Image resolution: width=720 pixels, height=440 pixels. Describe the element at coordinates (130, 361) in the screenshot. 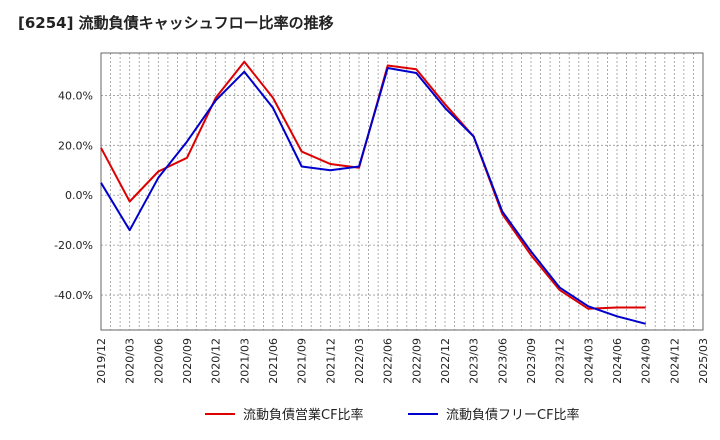

I see `x-tick-label: 2020/03` at that location.